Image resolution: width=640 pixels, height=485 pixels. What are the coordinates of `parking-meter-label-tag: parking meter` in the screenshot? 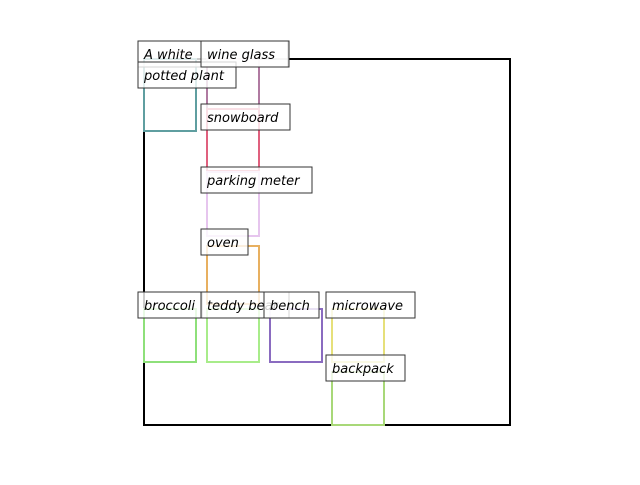 It's located at (256, 180).